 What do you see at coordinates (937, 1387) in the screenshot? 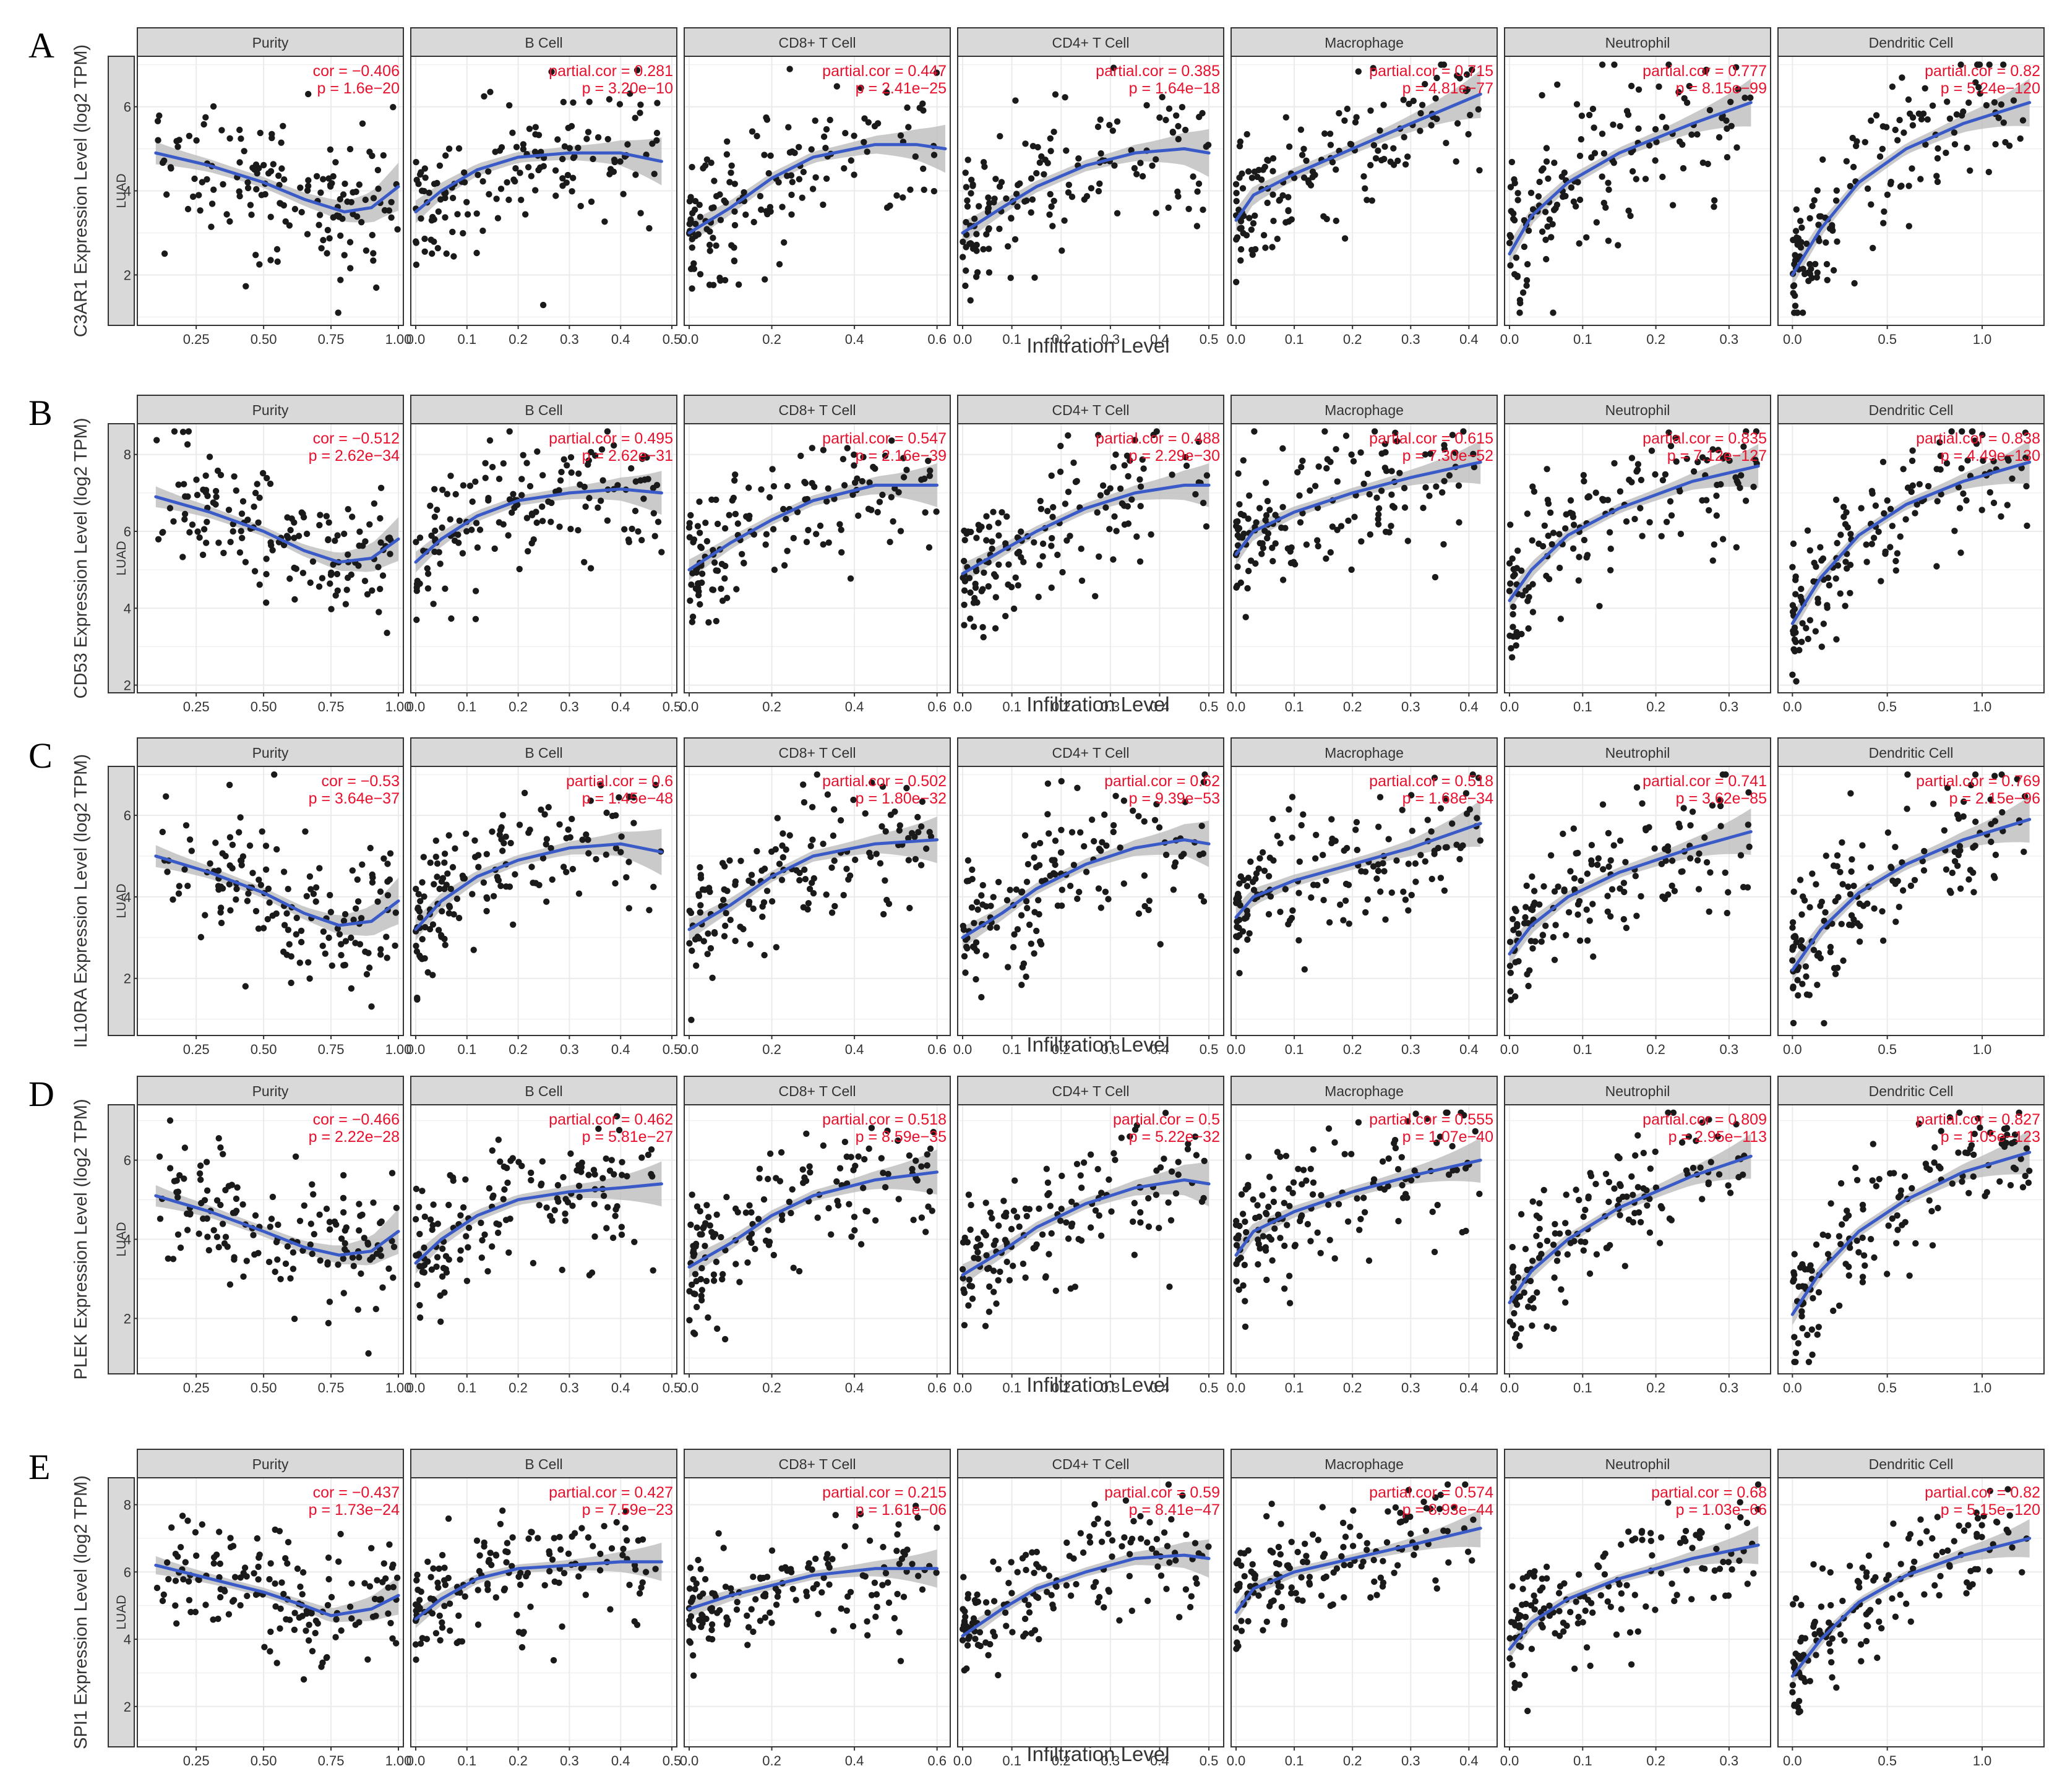
I see `x-tick-label: 0.6` at bounding box center [937, 1387].